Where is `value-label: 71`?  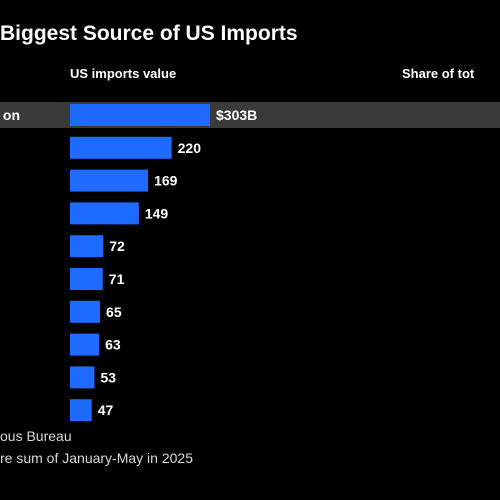 value-label: 71 is located at coordinates (117, 279).